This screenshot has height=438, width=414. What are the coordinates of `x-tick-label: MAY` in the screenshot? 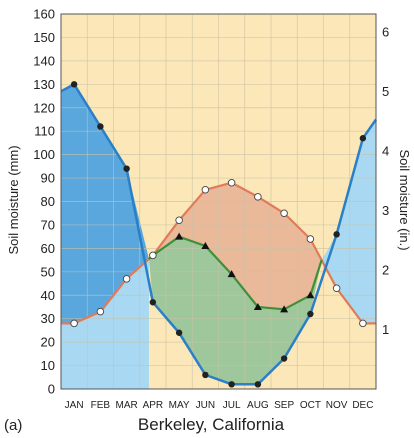 It's located at (179, 405).